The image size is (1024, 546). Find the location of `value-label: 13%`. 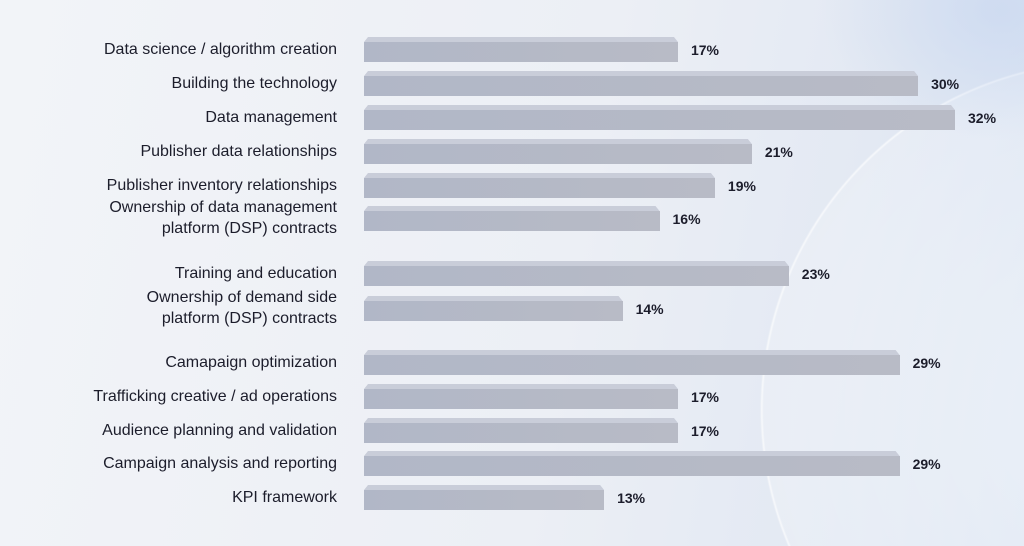

value-label: 13% is located at coordinates (631, 498).